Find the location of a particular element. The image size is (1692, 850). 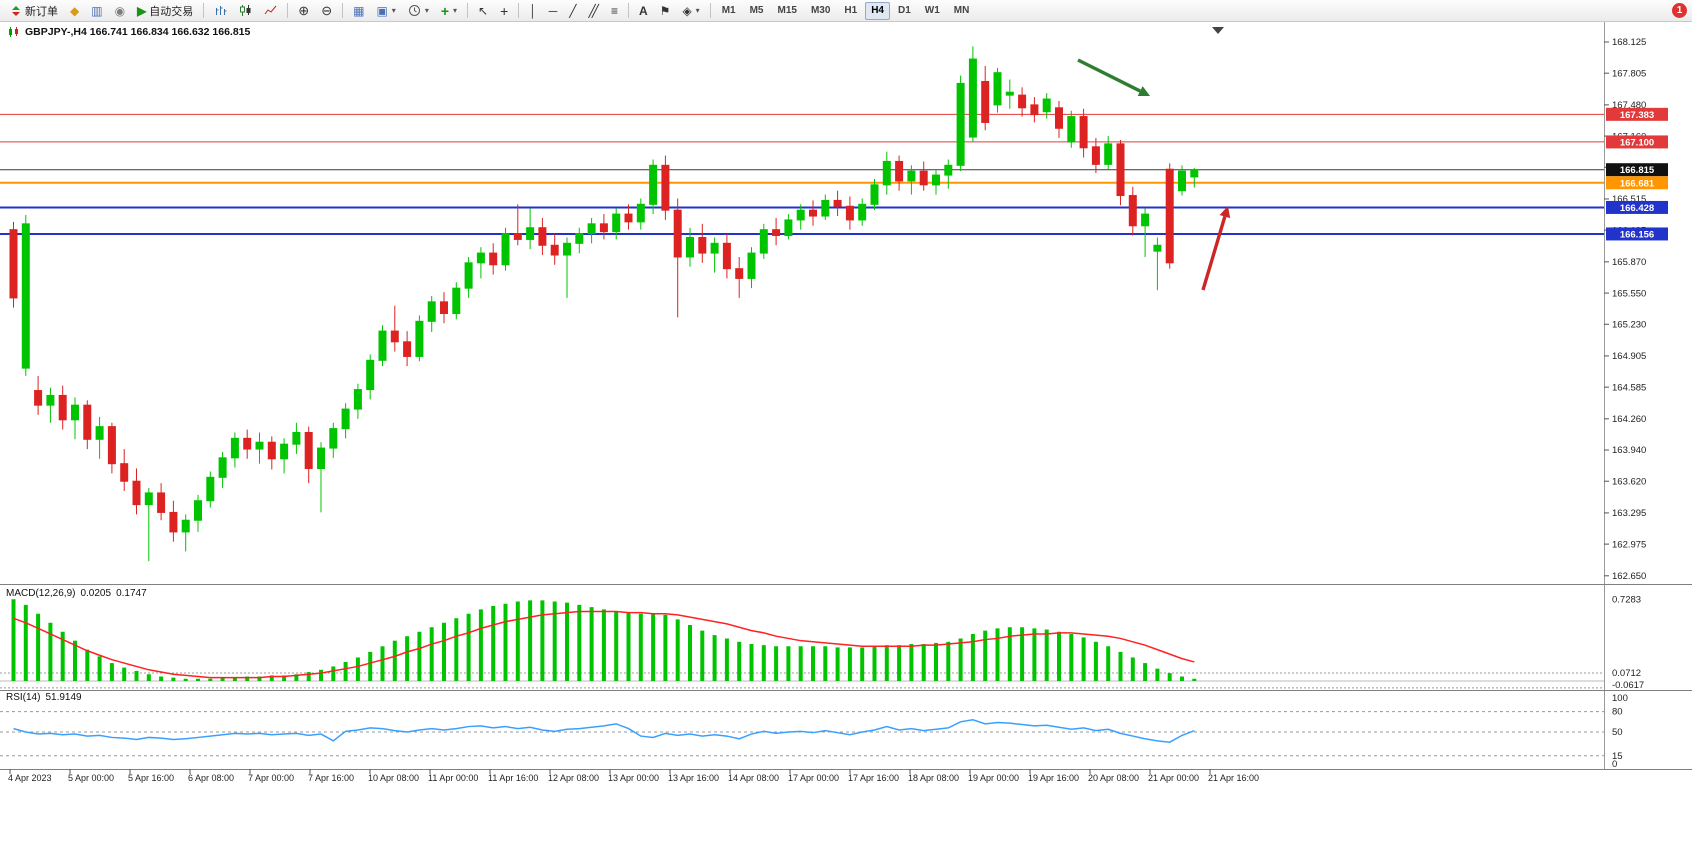

vertical-line-button: │ is located at coordinates (533, 11).